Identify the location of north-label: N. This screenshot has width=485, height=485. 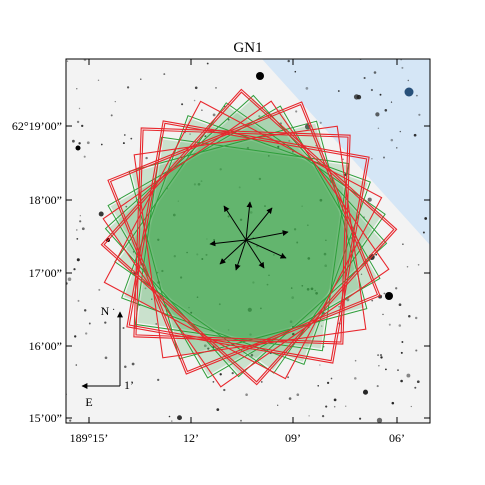
(105, 311).